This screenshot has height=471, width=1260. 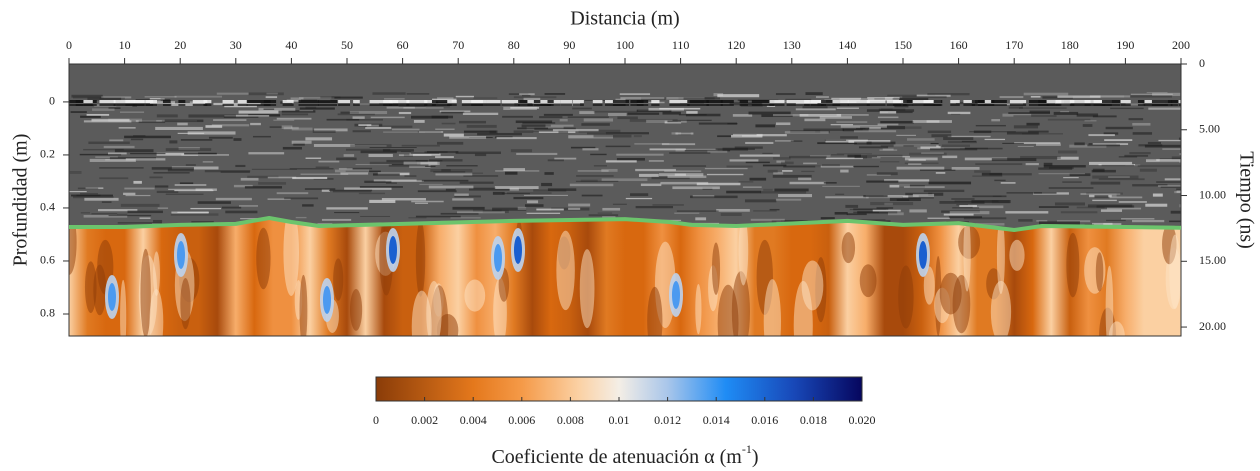 I want to click on x-tick-label: 20, so click(x=180, y=45).